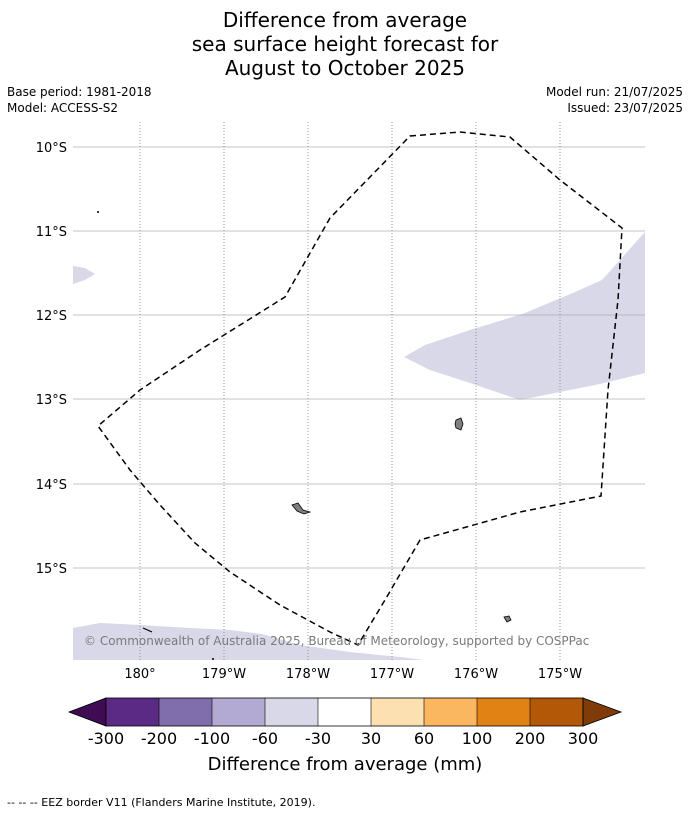 The height and width of the screenshot is (816, 690). What do you see at coordinates (524, 316) in the screenshot?
I see `anomaly-shading-east` at bounding box center [524, 316].